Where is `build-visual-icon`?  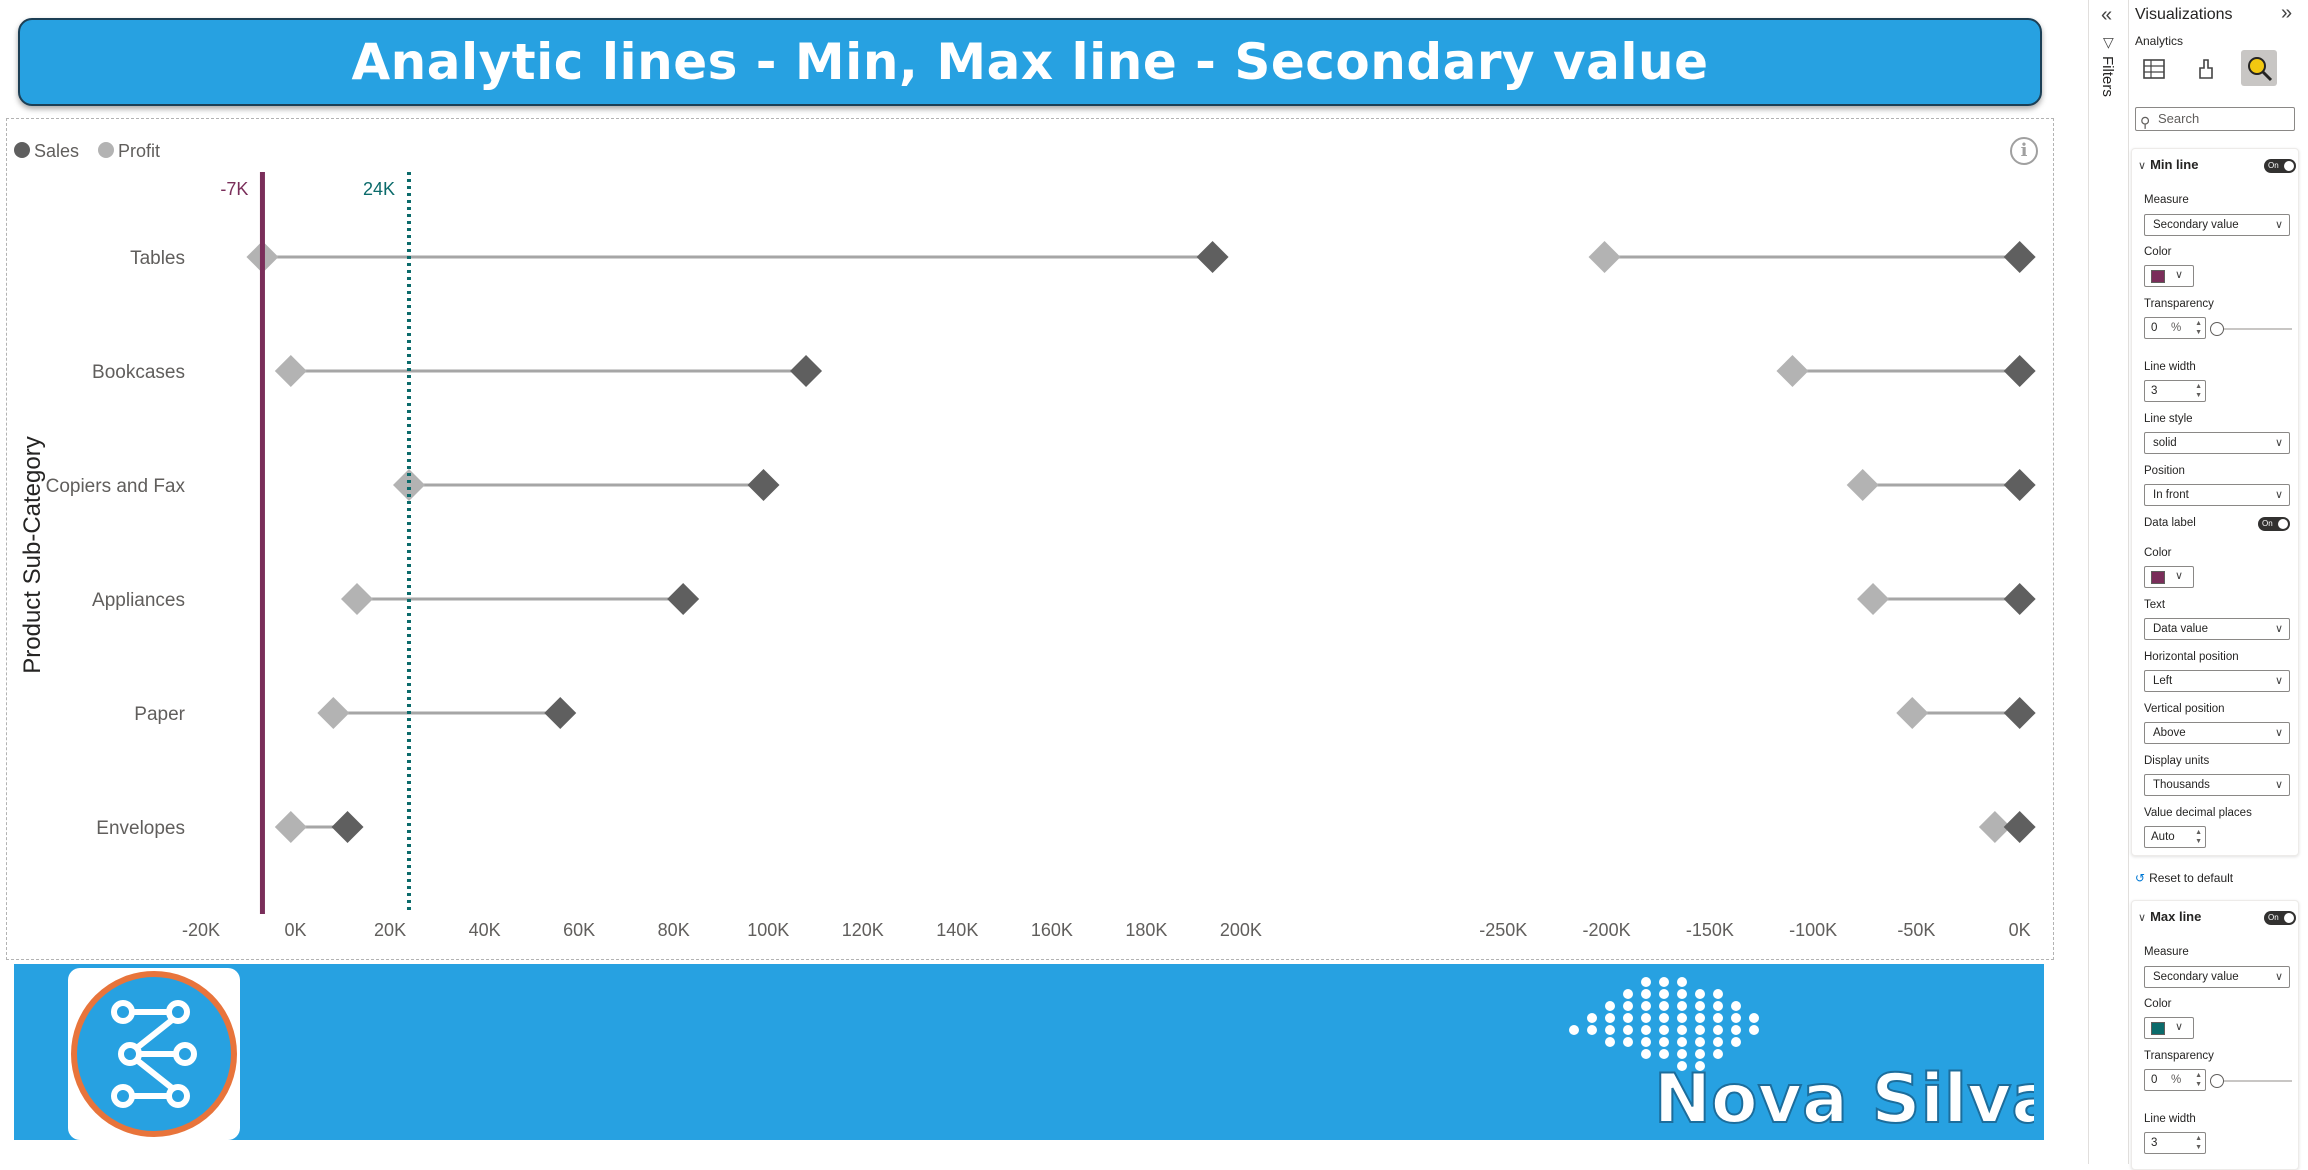 build-visual-icon is located at coordinates (2154, 69).